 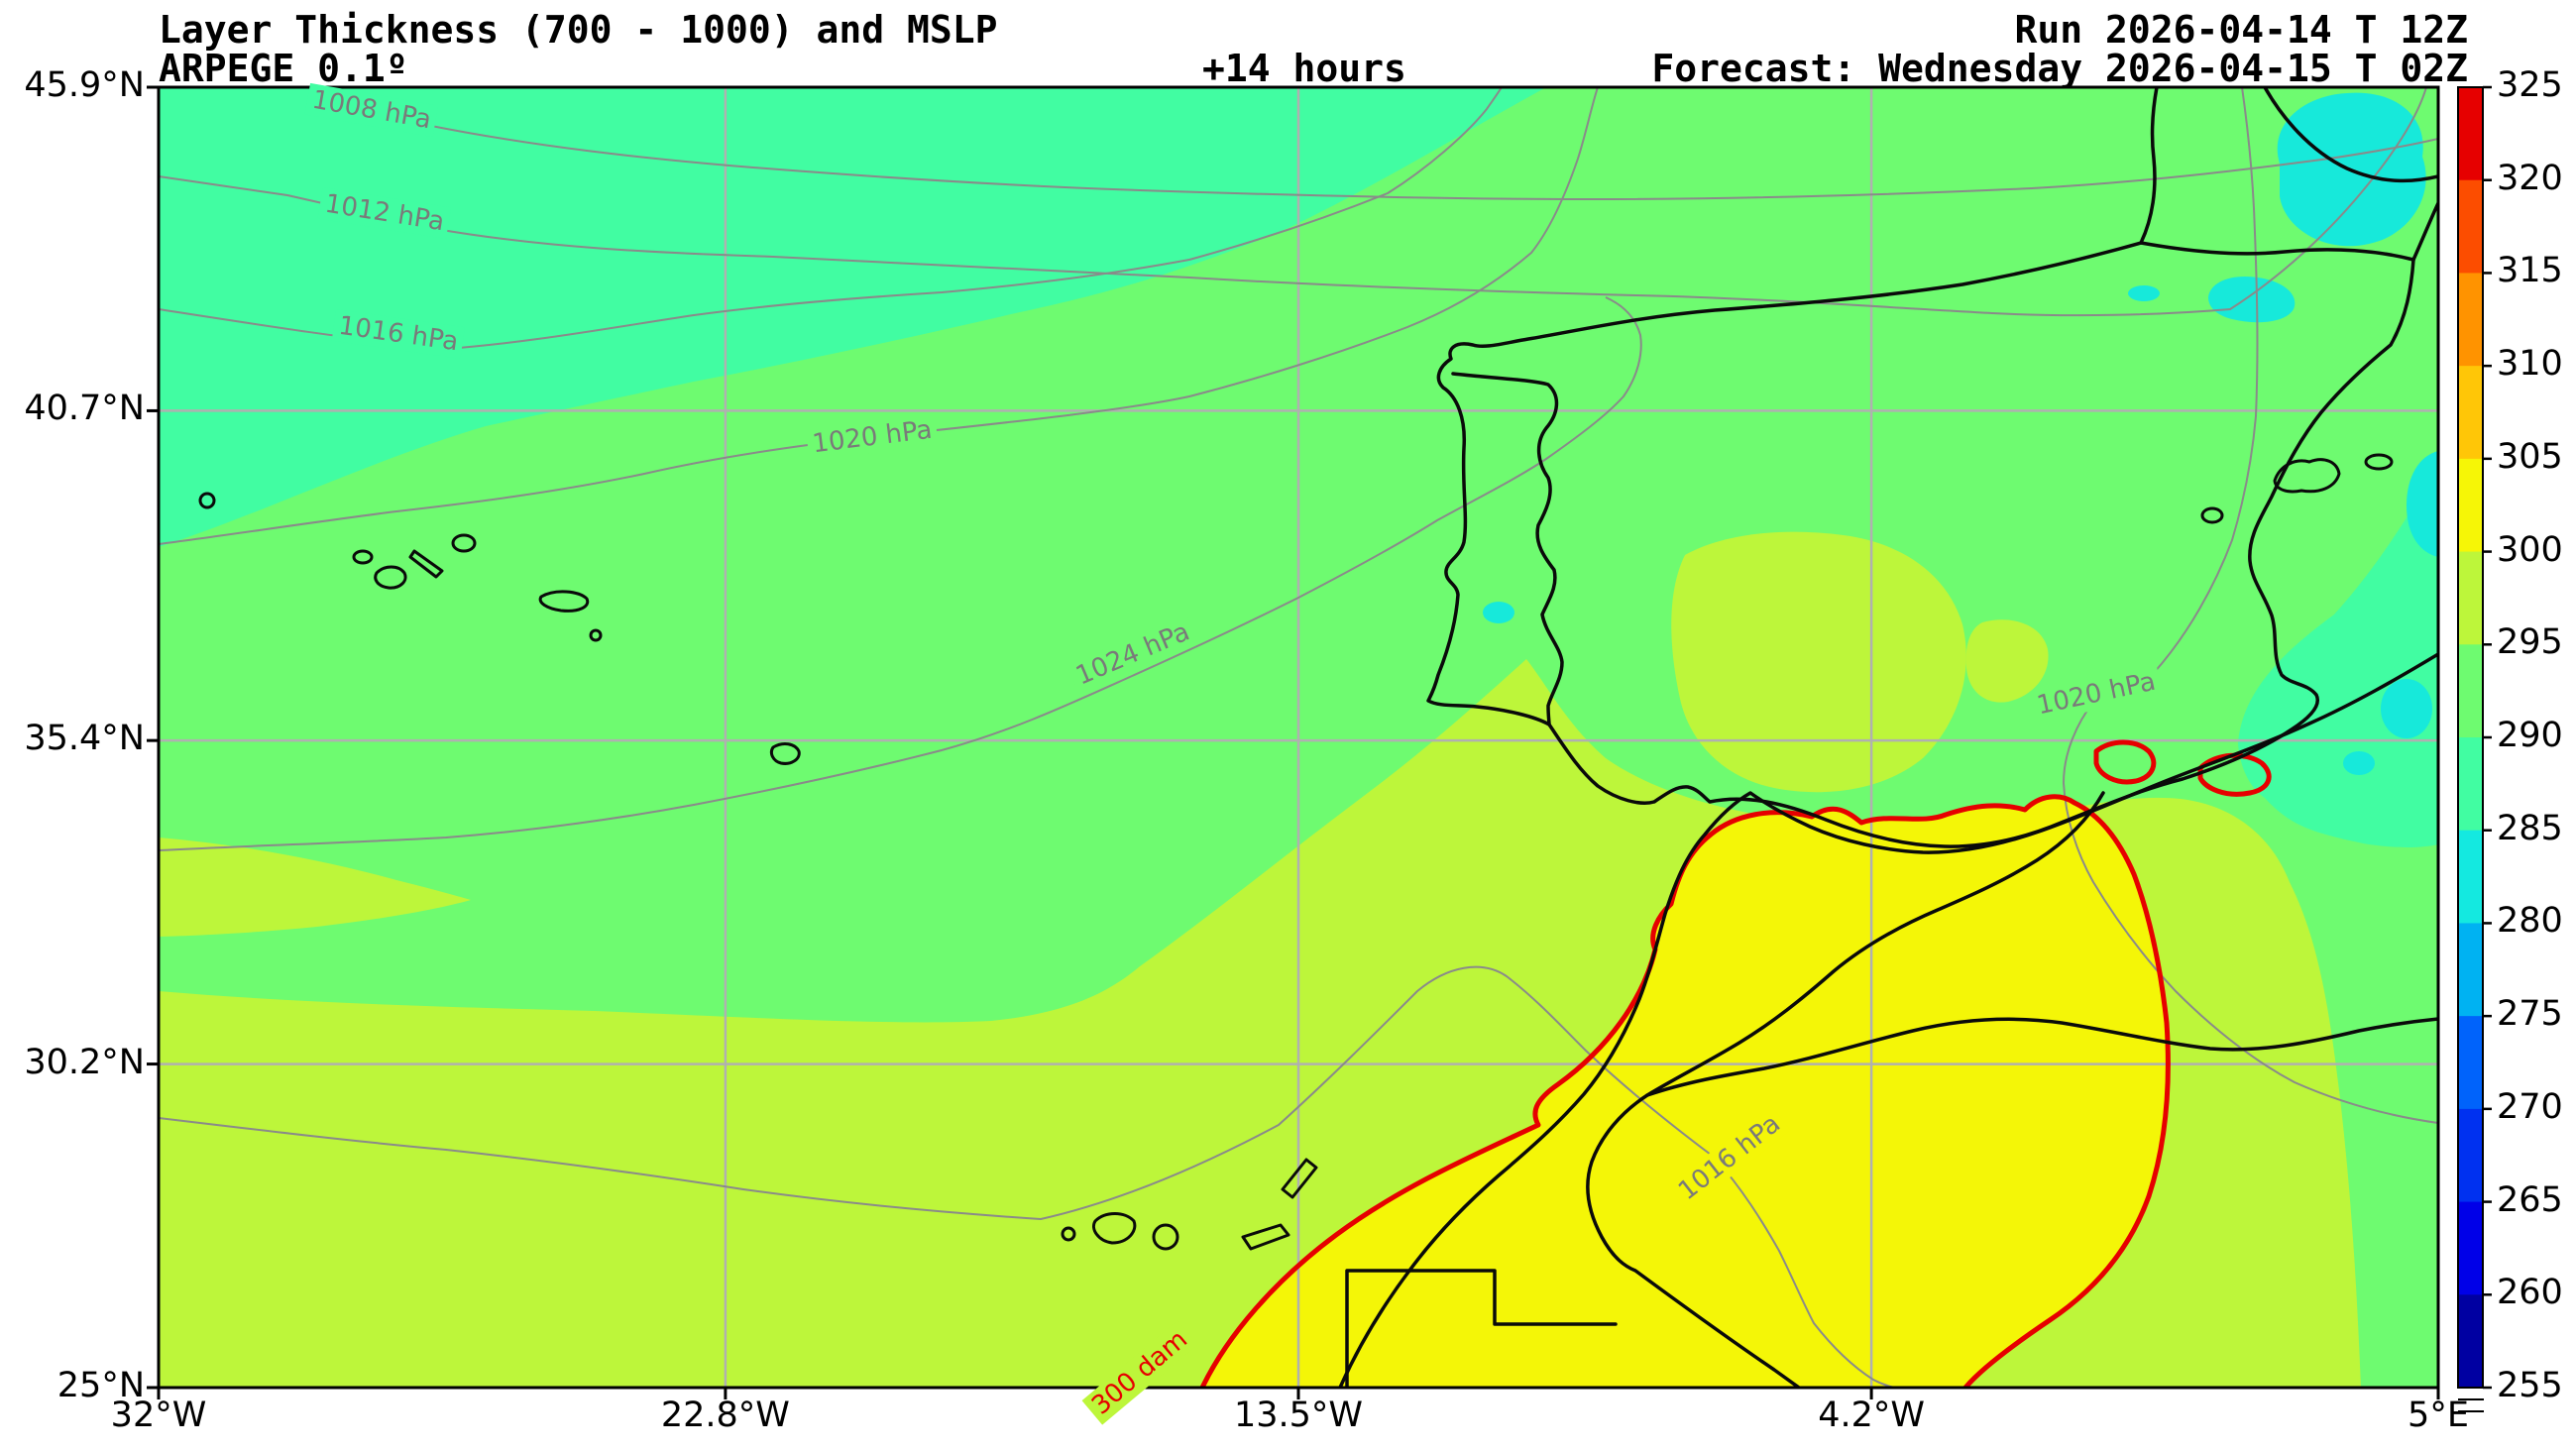 I want to click on colorbar-label-270: 270, so click(x=2530, y=1106).